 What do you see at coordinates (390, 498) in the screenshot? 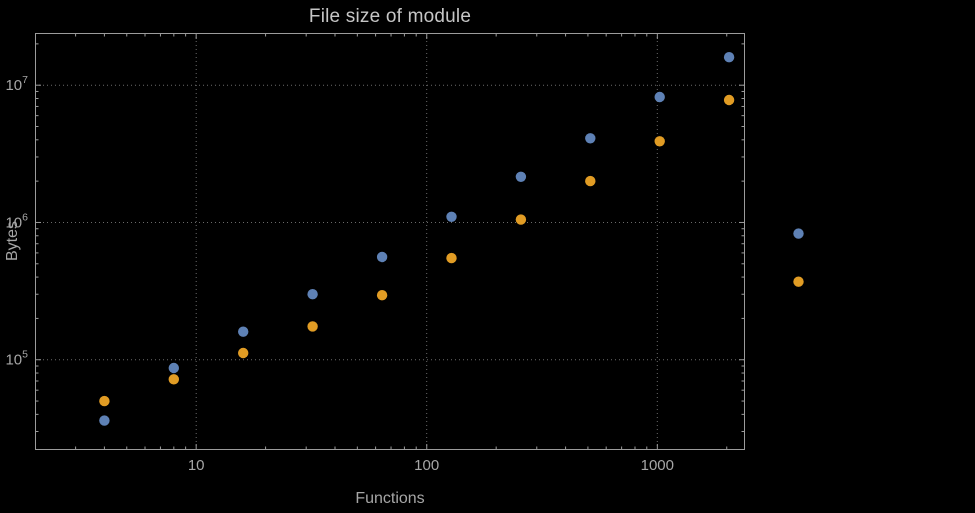
I see `x-axis-label: Functions` at bounding box center [390, 498].